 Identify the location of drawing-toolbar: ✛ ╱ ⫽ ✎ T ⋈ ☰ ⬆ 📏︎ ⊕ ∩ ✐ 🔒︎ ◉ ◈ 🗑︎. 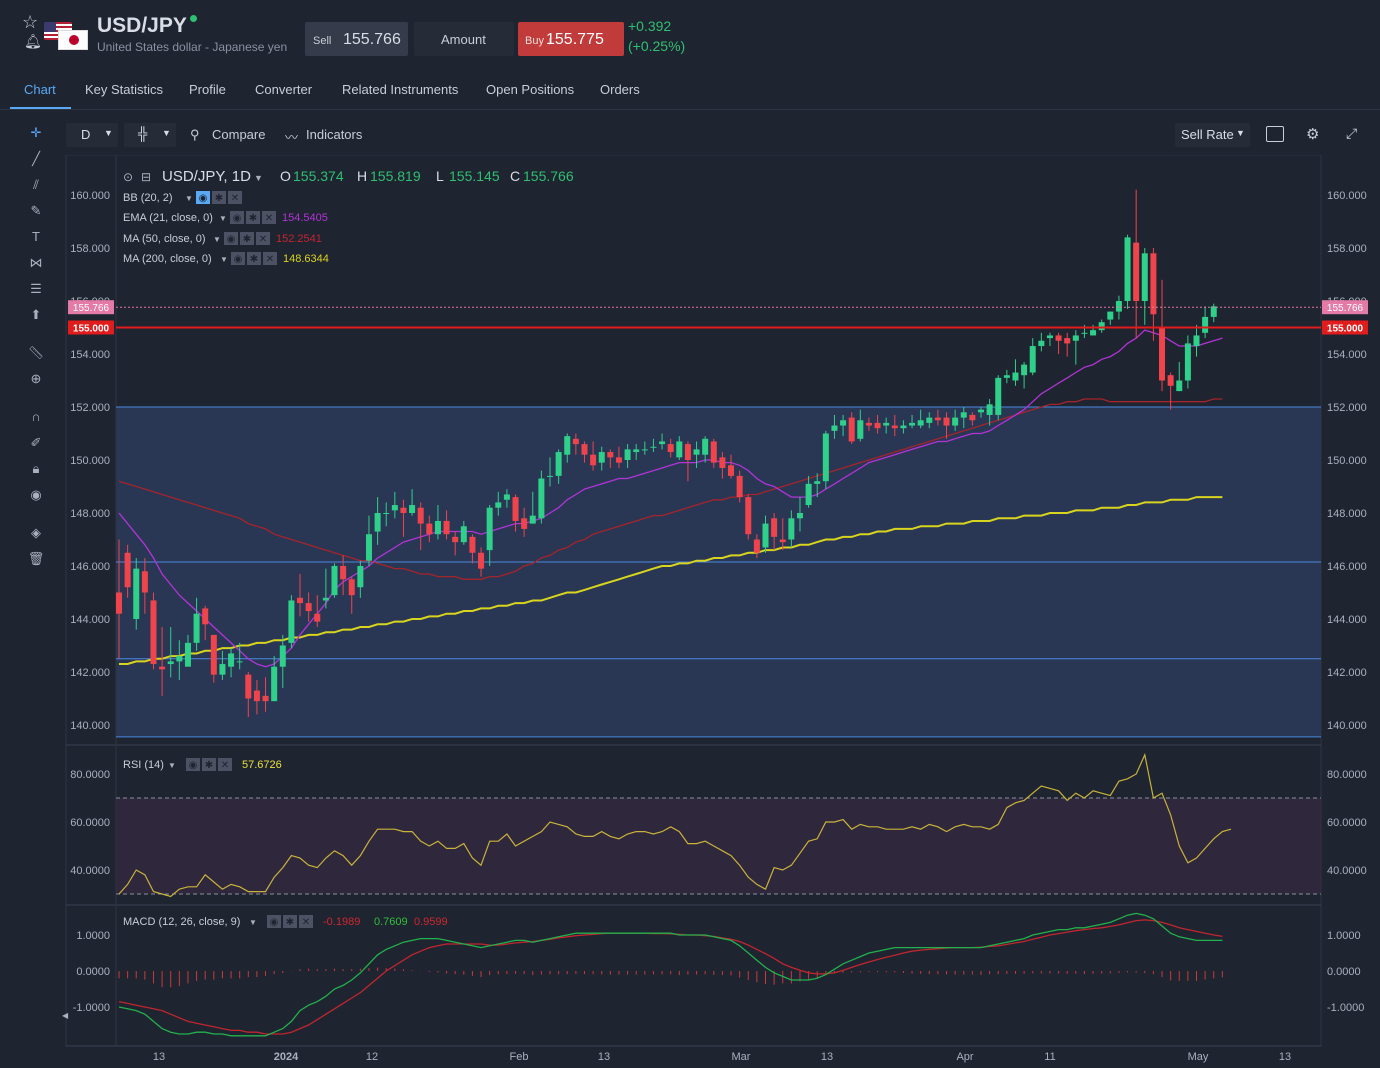
(36, 350).